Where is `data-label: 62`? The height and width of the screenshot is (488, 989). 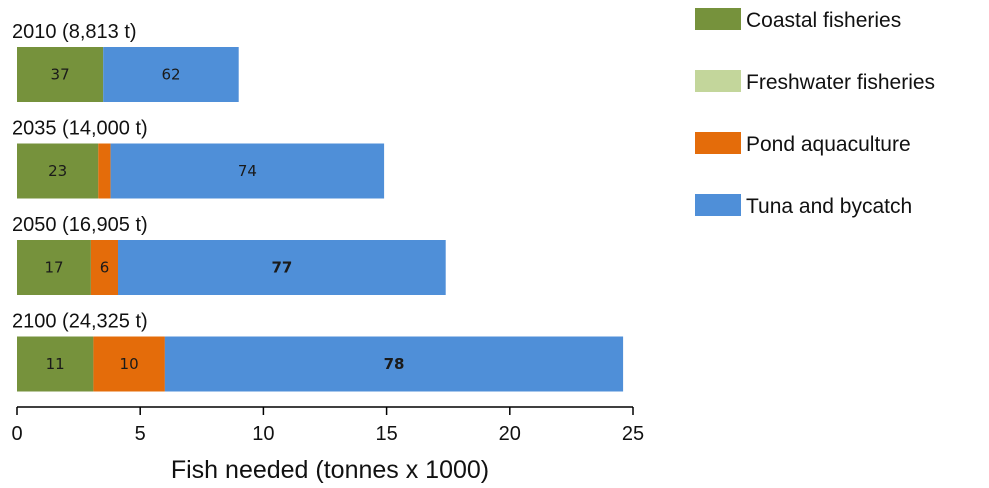 data-label: 62 is located at coordinates (170, 75).